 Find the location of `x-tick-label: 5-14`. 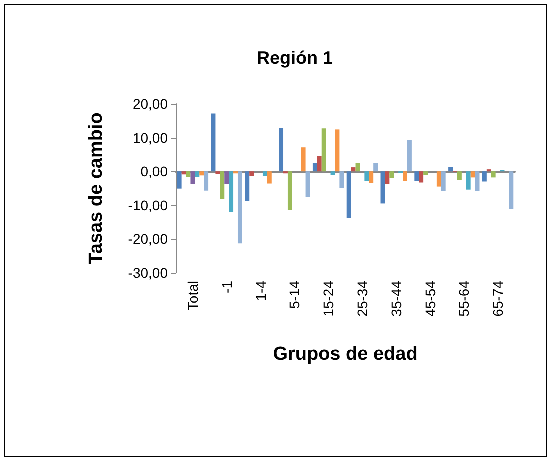

x-tick-label: 5-14 is located at coordinates (294, 295).